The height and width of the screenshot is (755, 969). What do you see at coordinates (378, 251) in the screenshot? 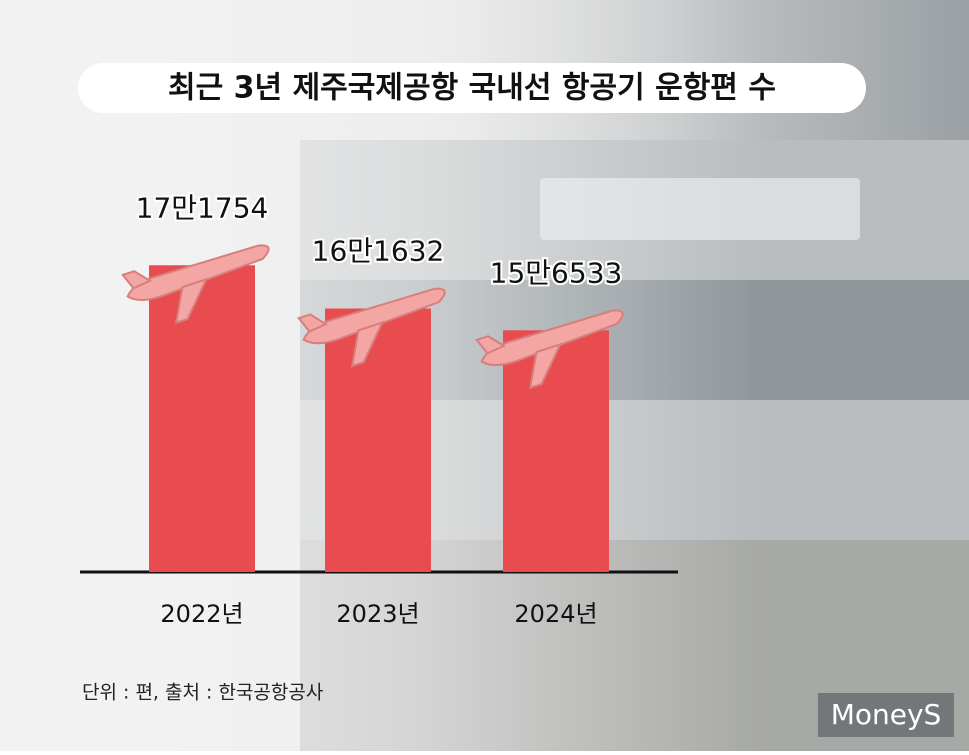
I see `value-label: 16만1632` at bounding box center [378, 251].